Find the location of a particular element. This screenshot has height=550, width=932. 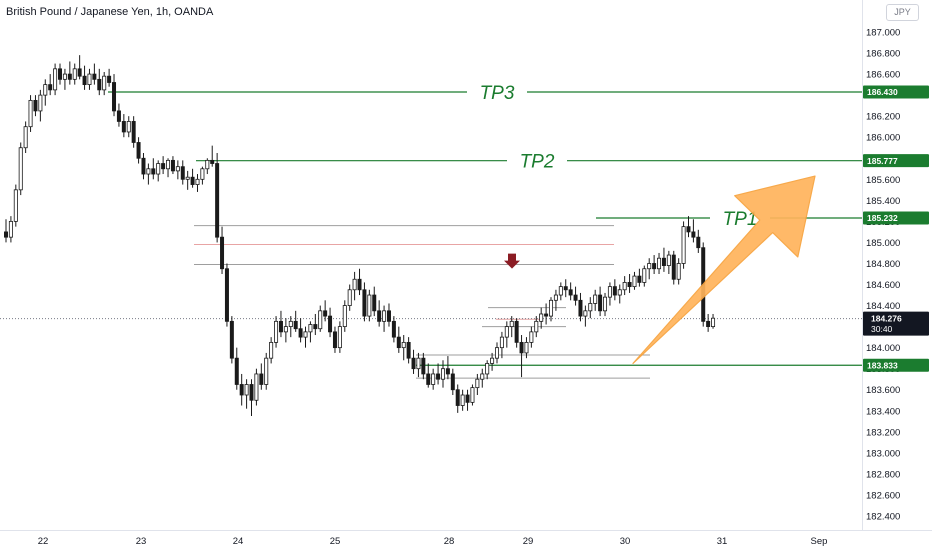

y-tick-label: 185.000 is located at coordinates (883, 243).